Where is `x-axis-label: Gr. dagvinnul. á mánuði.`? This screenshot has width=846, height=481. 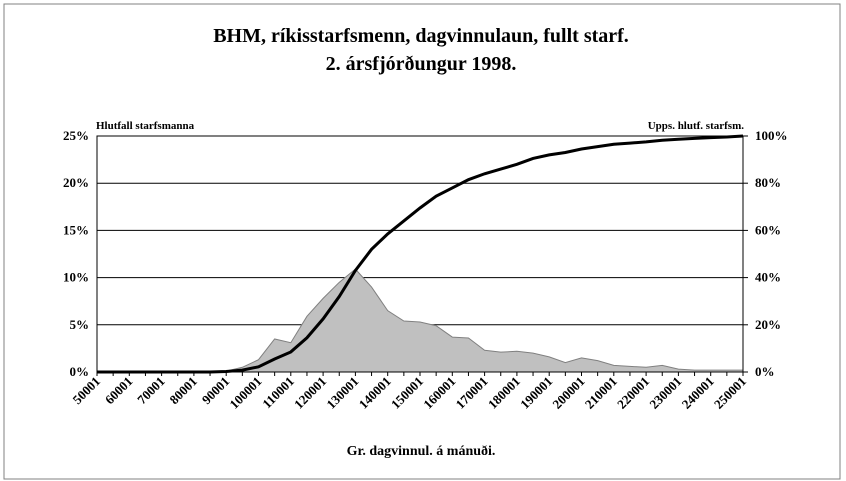 x-axis-label: Gr. dagvinnul. á mánuði. is located at coordinates (421, 451).